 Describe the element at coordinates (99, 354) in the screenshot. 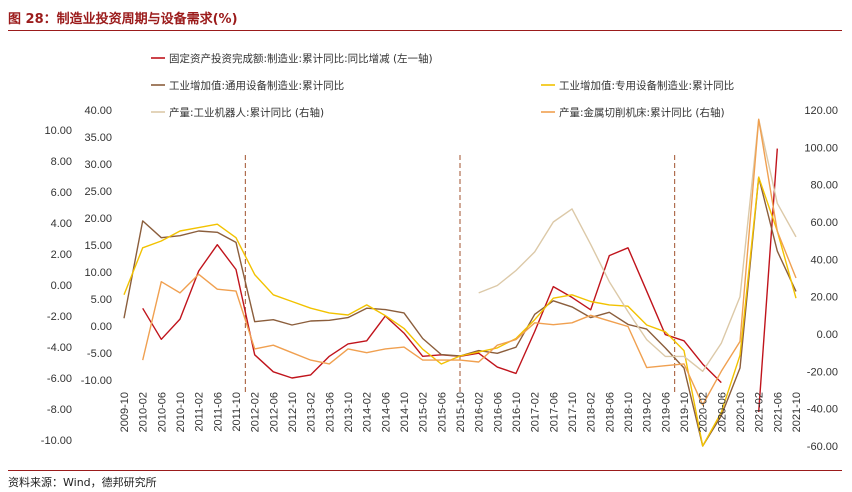

I see `left-inner-axis-tick: -5.00` at that location.